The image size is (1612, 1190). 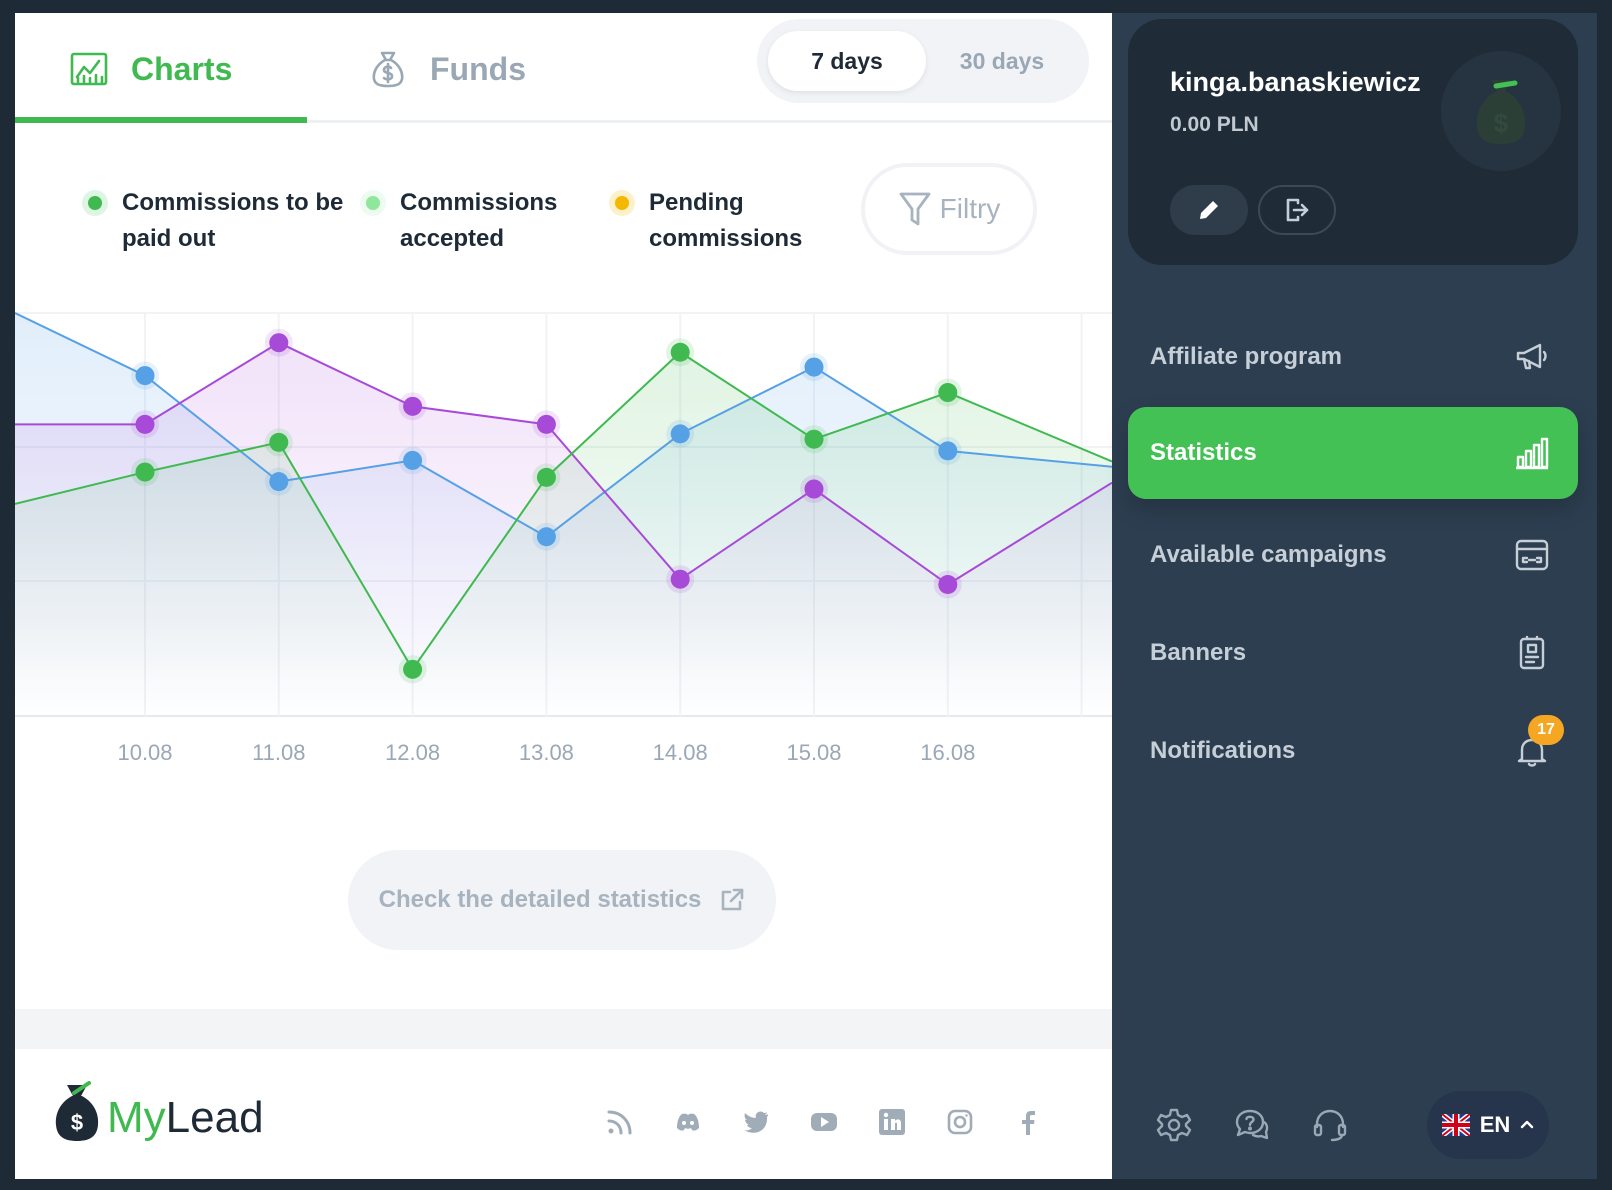 What do you see at coordinates (1495, 1124) in the screenshot?
I see `language-code: EN` at bounding box center [1495, 1124].